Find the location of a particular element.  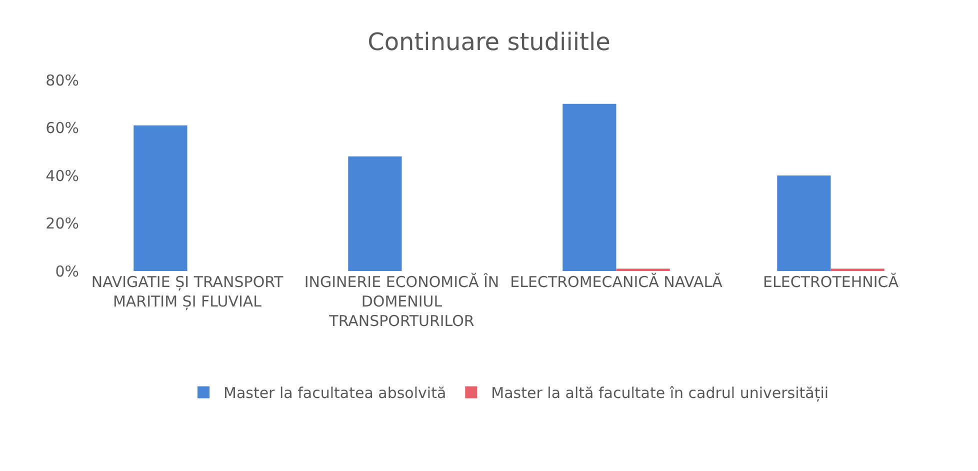

x-tick-label: NAVIGATIE ȘI TRANSPORT MARITIM ȘI FLUVIAL is located at coordinates (187, 291).